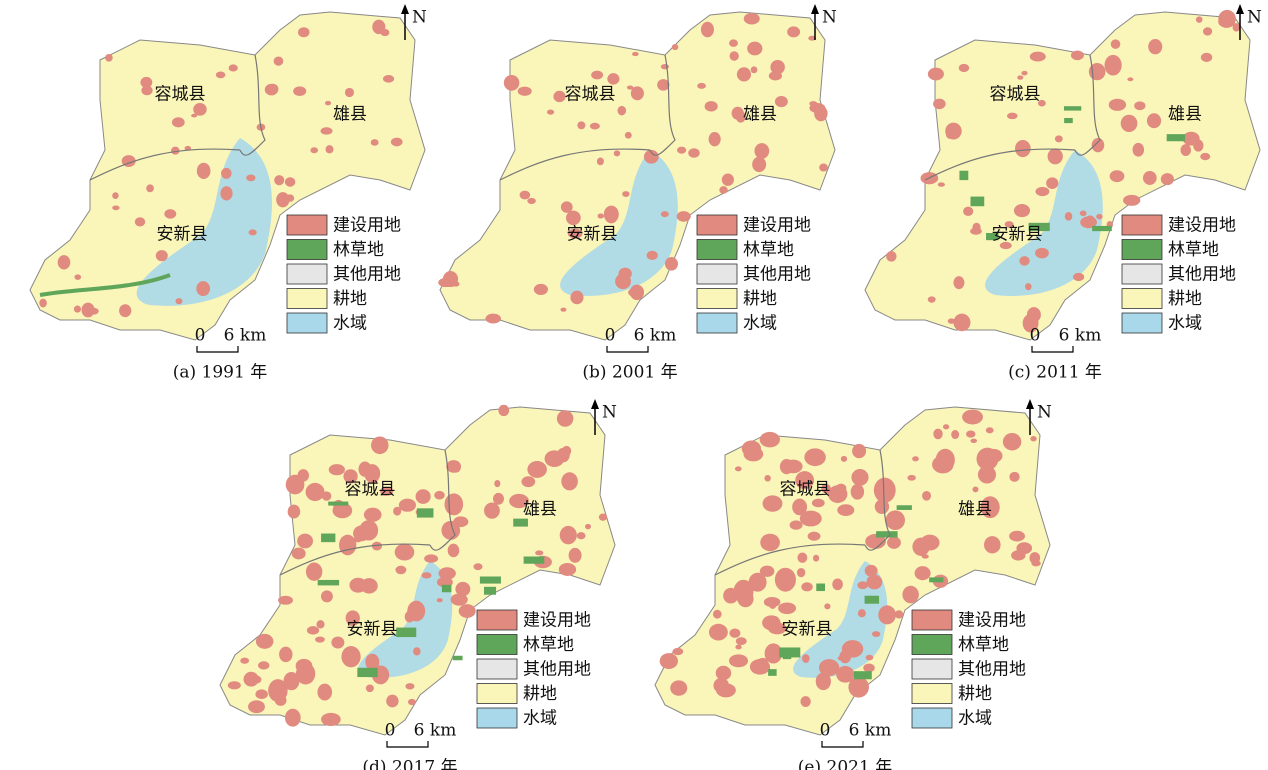 The image size is (1268, 770). What do you see at coordinates (557, 621) in the screenshot?
I see `legend-label: 建设用地` at bounding box center [557, 621].